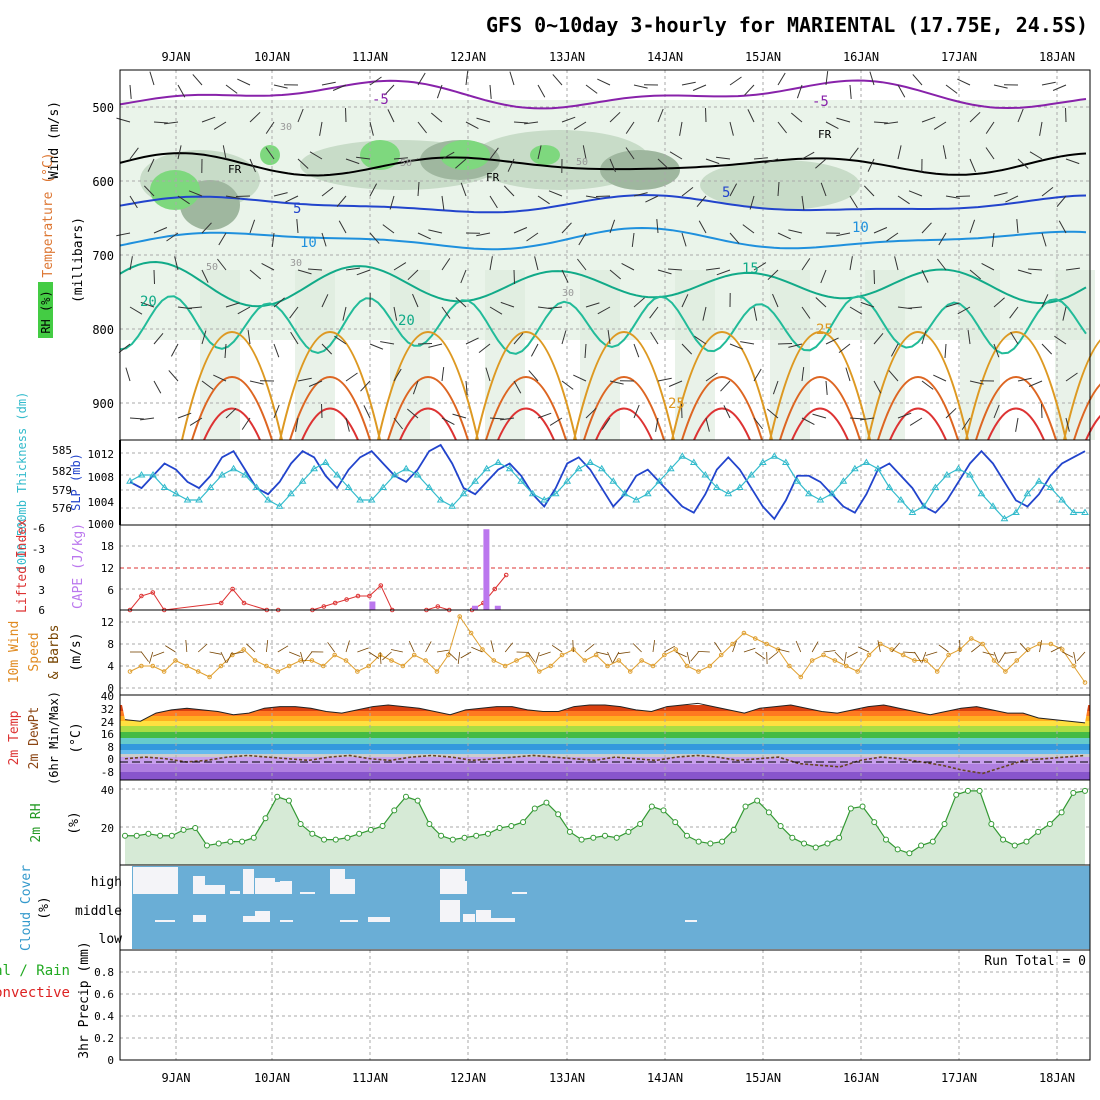  Describe the element at coordinates (406, 321) in the screenshot. I see `temp-label-20: 20` at that location.